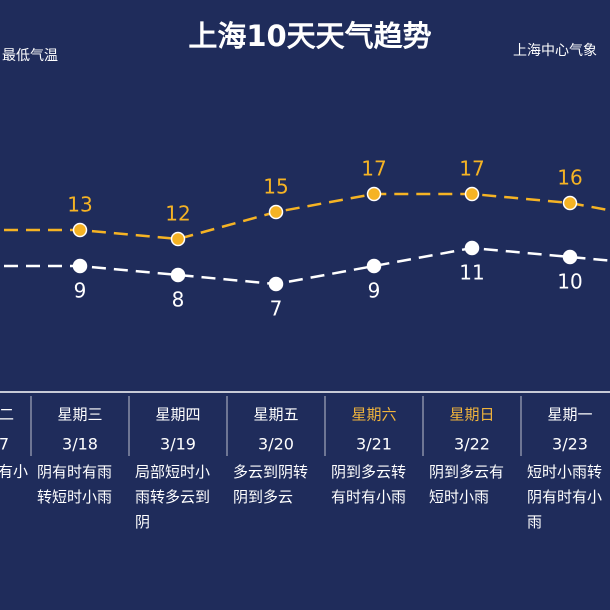 This screenshot has width=610, height=610. What do you see at coordinates (471, 273) in the screenshot?
I see `value-label: 11` at bounding box center [471, 273].